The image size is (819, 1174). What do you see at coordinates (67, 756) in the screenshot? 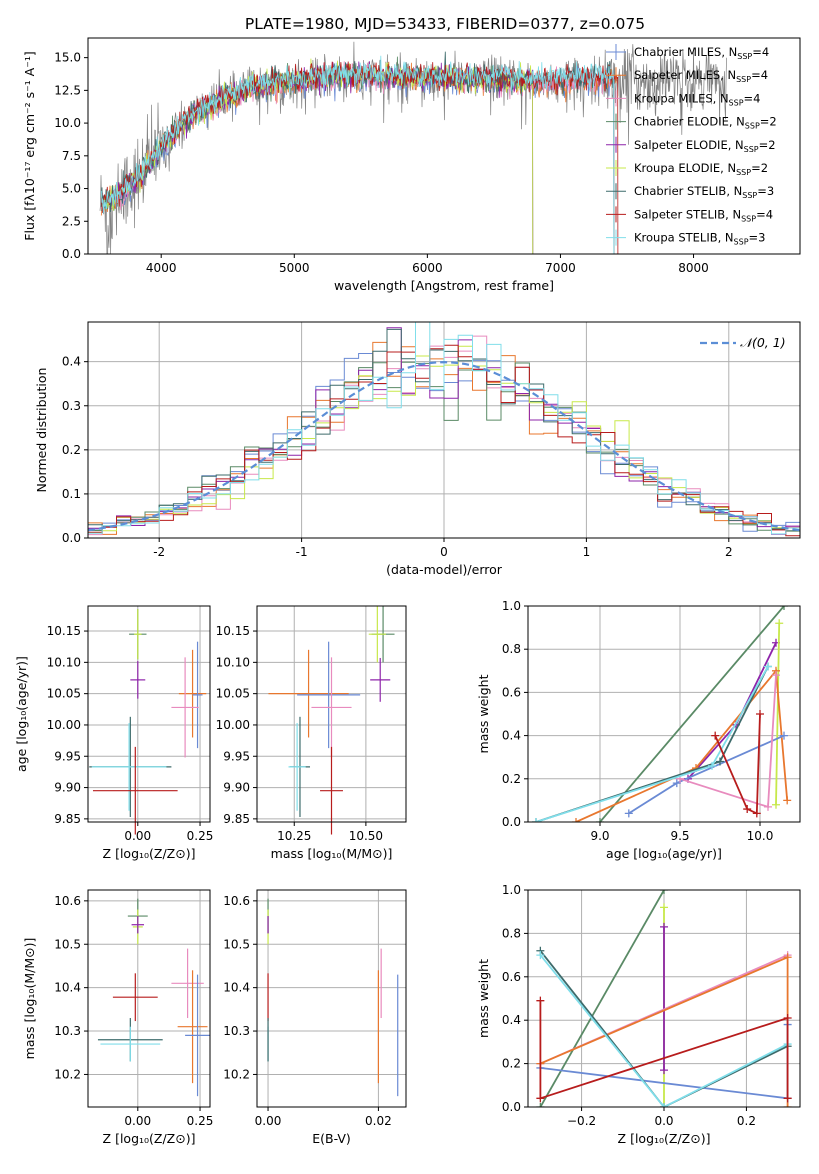
I see `age_vs_Z-ytick-label: 9.95` at bounding box center [67, 756].